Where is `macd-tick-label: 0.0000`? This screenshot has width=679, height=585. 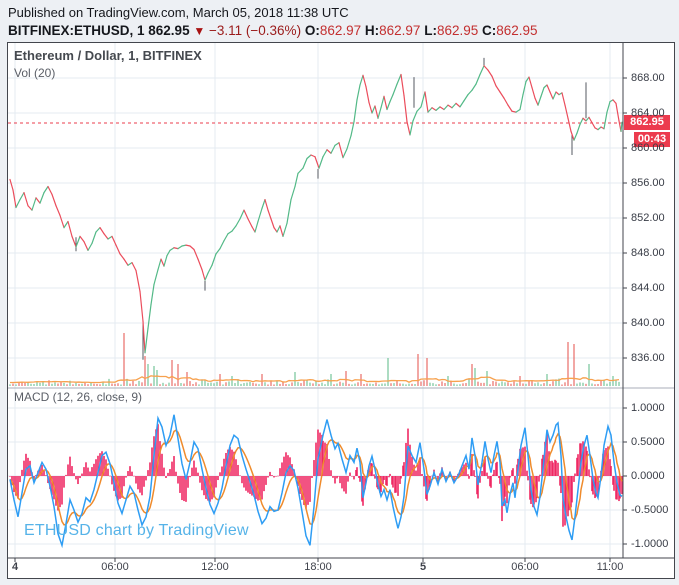 macd-tick-label: 0.0000 is located at coordinates (648, 476).